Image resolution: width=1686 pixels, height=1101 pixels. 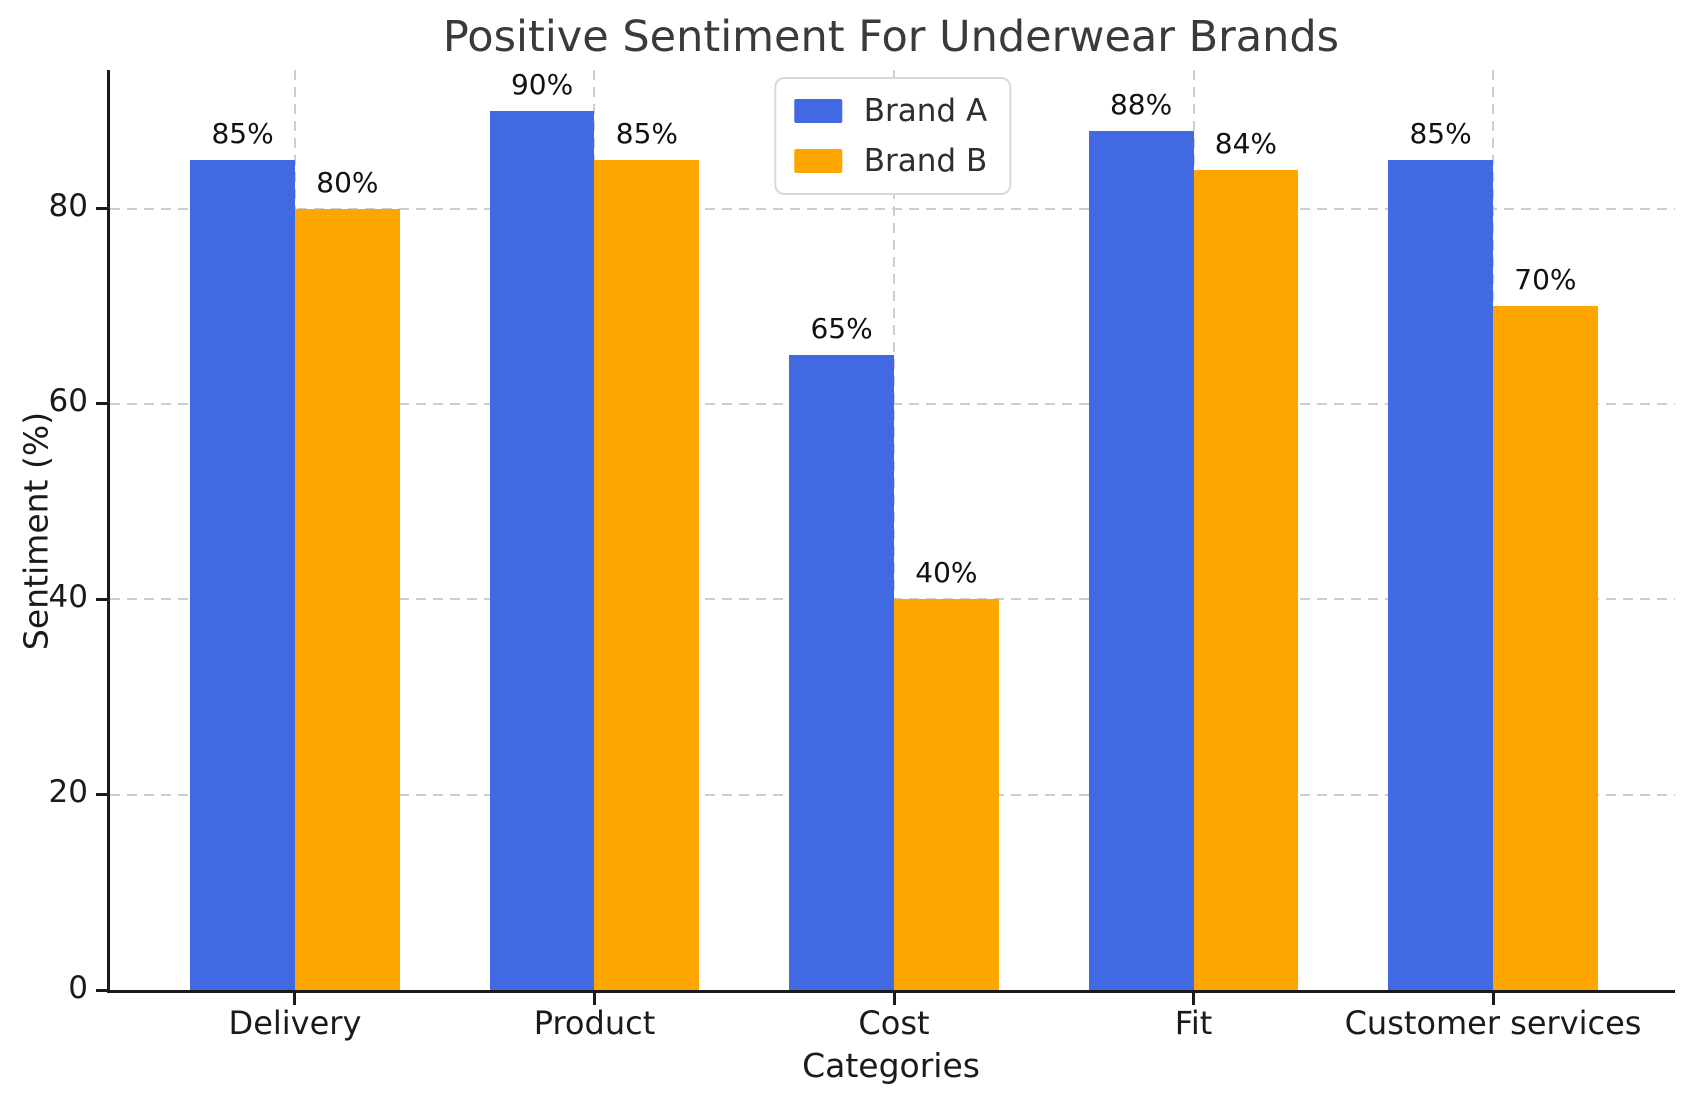 I want to click on bar-brand-a-fit, so click(x=1141, y=560).